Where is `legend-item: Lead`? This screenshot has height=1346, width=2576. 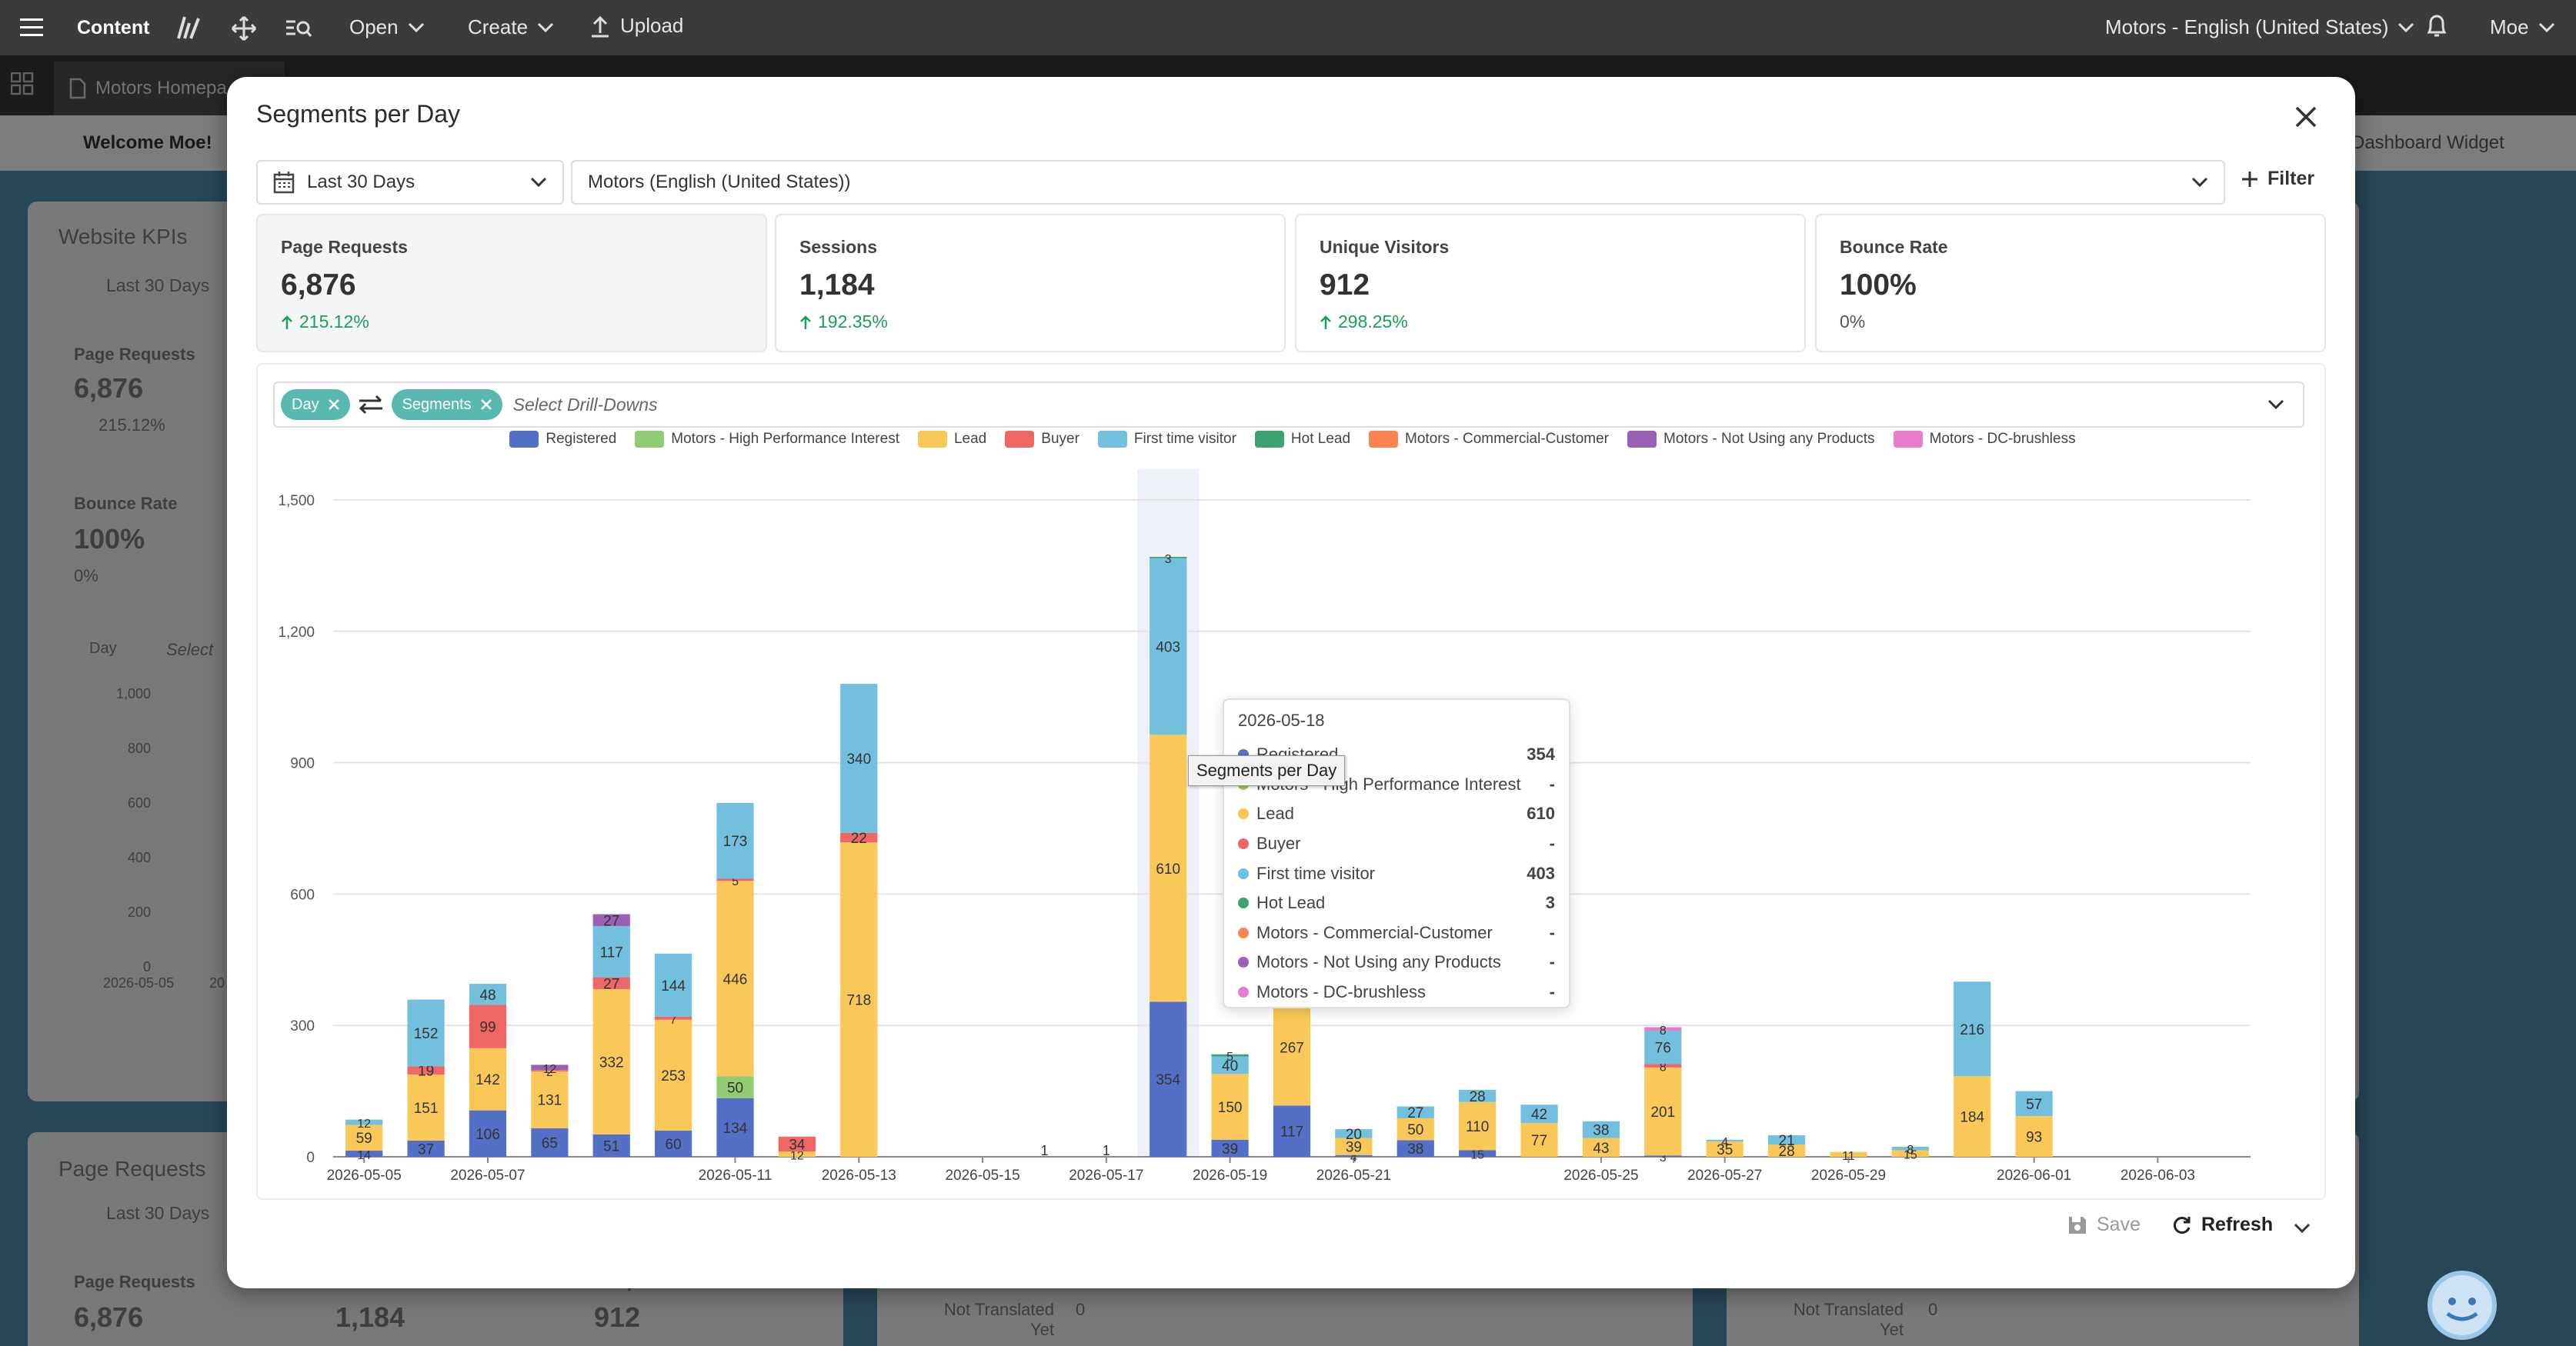 legend-item: Lead is located at coordinates (951, 439).